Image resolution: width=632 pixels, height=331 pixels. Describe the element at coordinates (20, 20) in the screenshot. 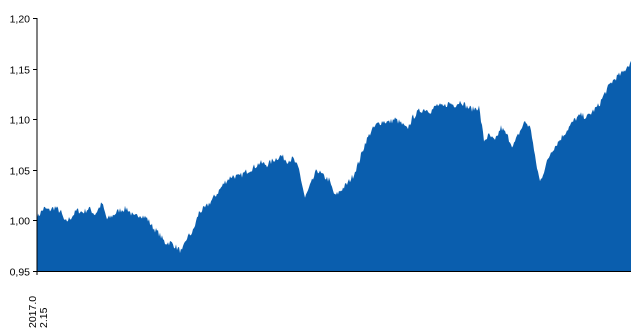

I see `y-tick-label: 1,20` at that location.